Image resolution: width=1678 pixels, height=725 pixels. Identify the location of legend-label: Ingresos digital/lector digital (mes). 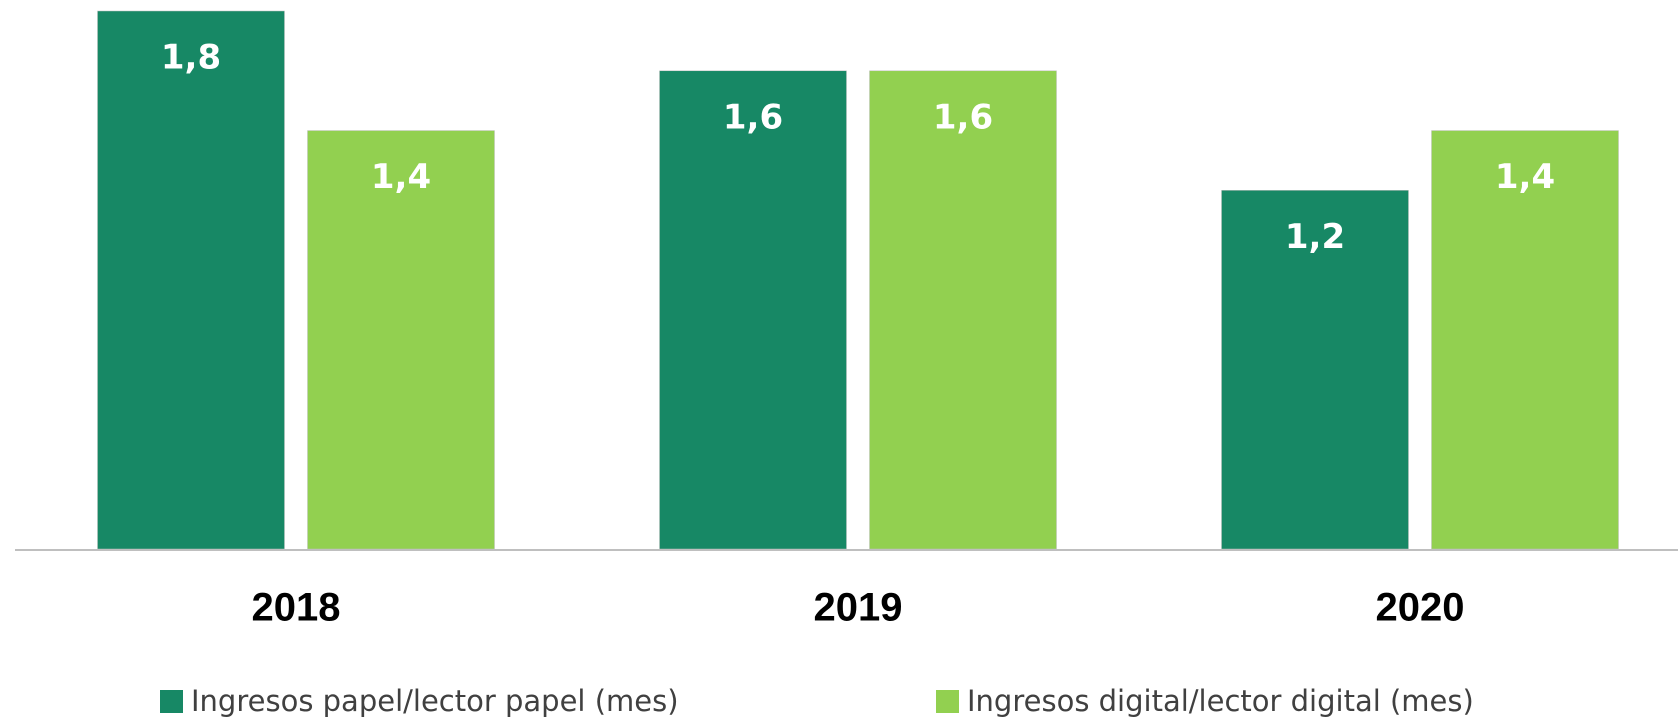
(1220, 701).